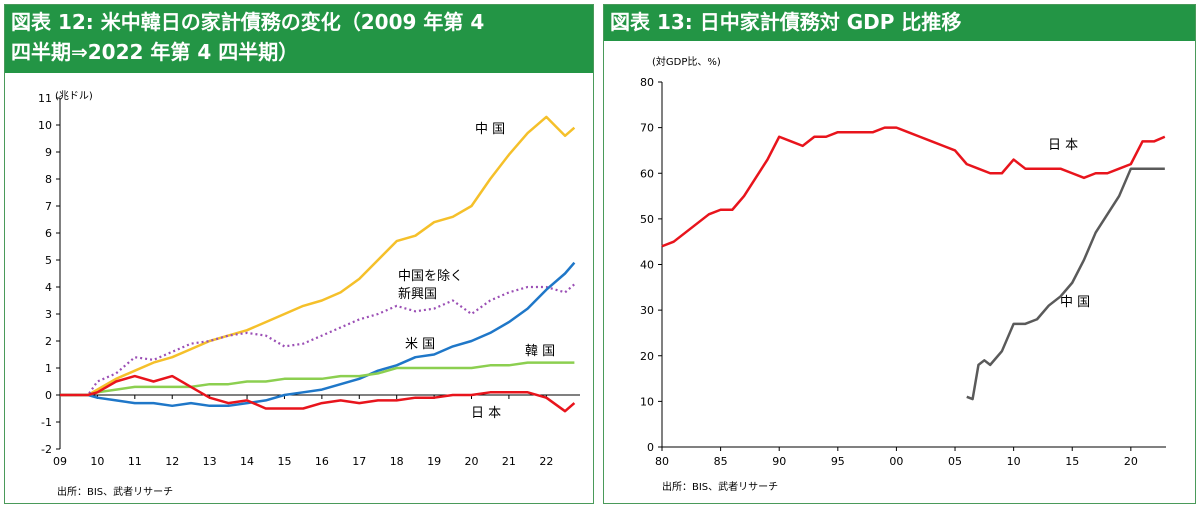  Describe the element at coordinates (779, 461) in the screenshot. I see `x-tick-label: 90` at that location.